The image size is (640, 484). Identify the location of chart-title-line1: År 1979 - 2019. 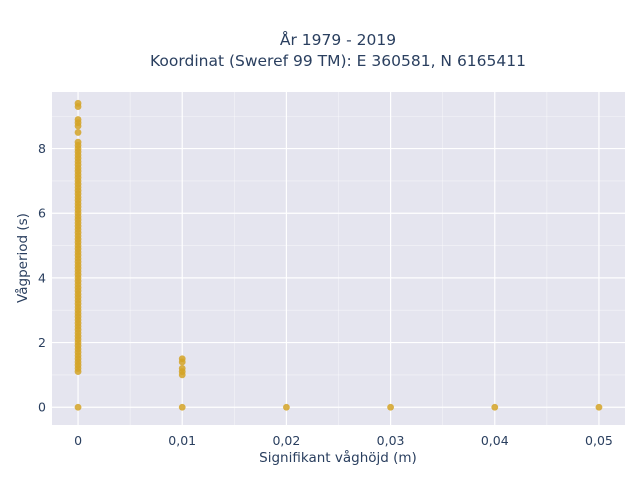
(338, 39).